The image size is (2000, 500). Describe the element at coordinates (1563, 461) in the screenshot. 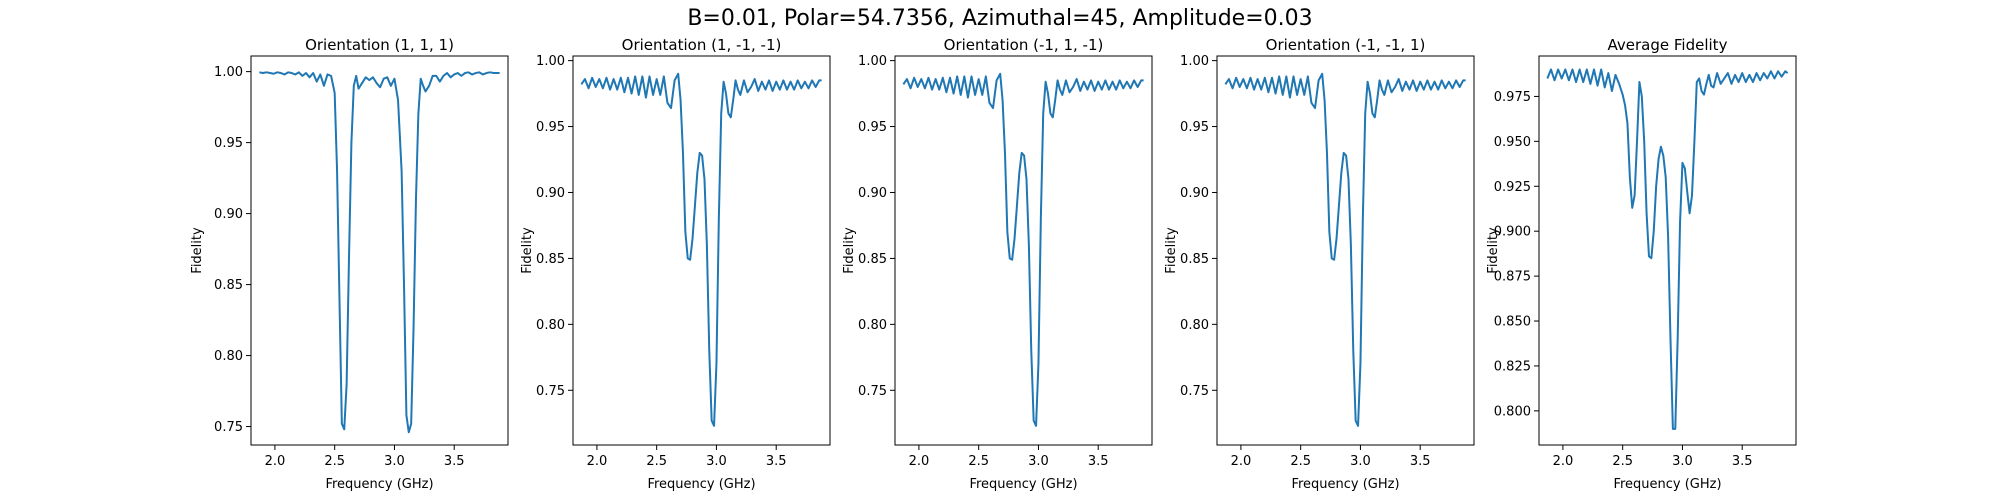

I see `chart-5-x-tick-label: 2.0` at that location.